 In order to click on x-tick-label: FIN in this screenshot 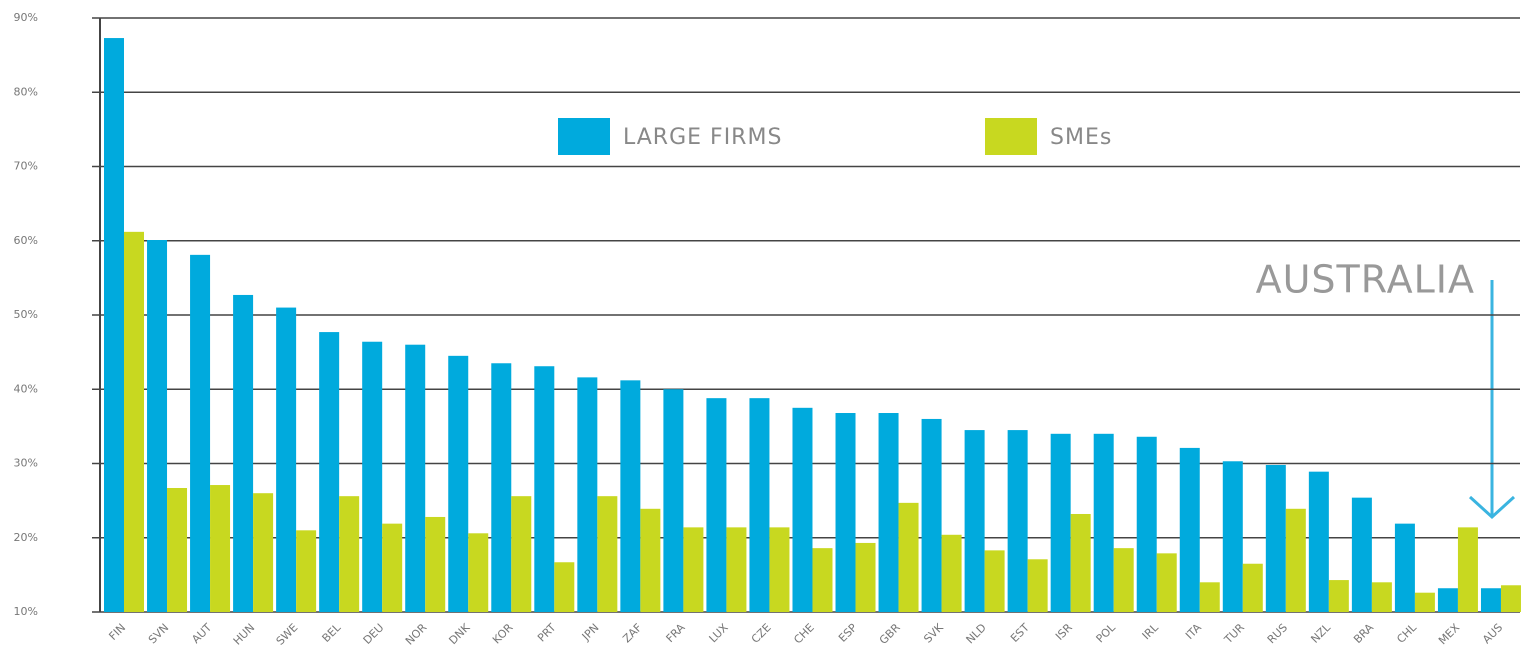, I will do `click(117, 632)`.